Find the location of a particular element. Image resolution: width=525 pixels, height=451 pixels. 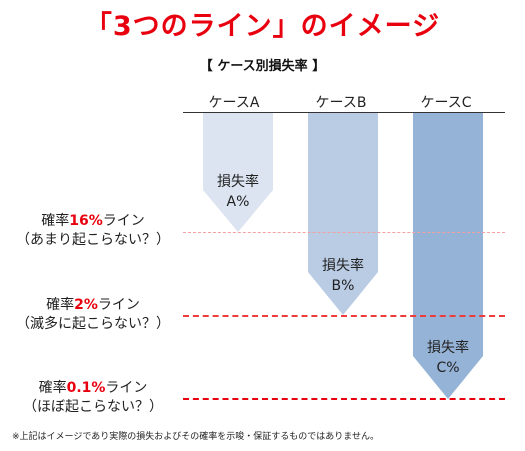

line-01-label: 確率0.1%ライン （ほぼ起こらない？） is located at coordinates (93, 398).